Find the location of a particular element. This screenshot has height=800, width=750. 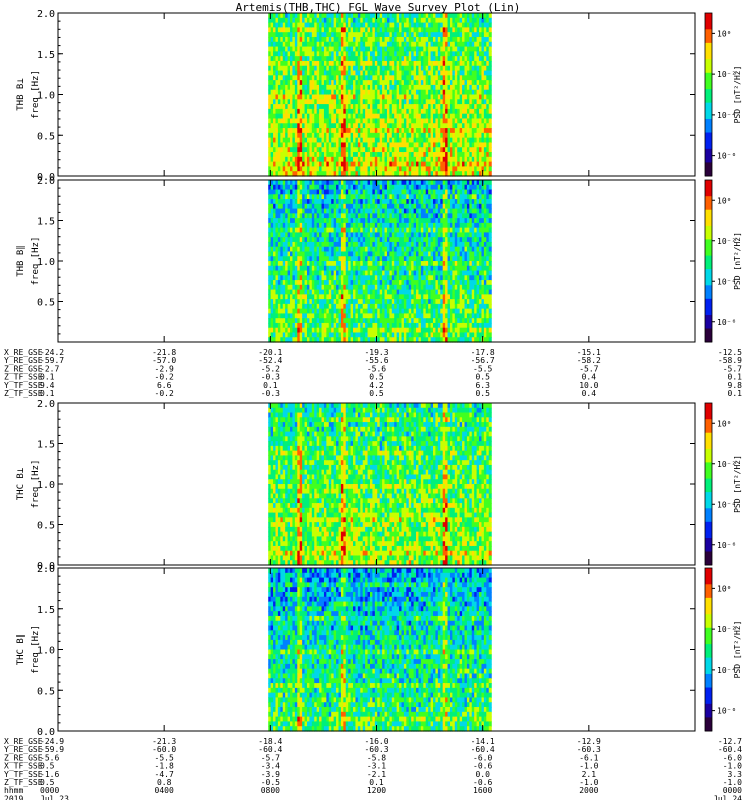

colorbar-frame is located at coordinates (708, 94).